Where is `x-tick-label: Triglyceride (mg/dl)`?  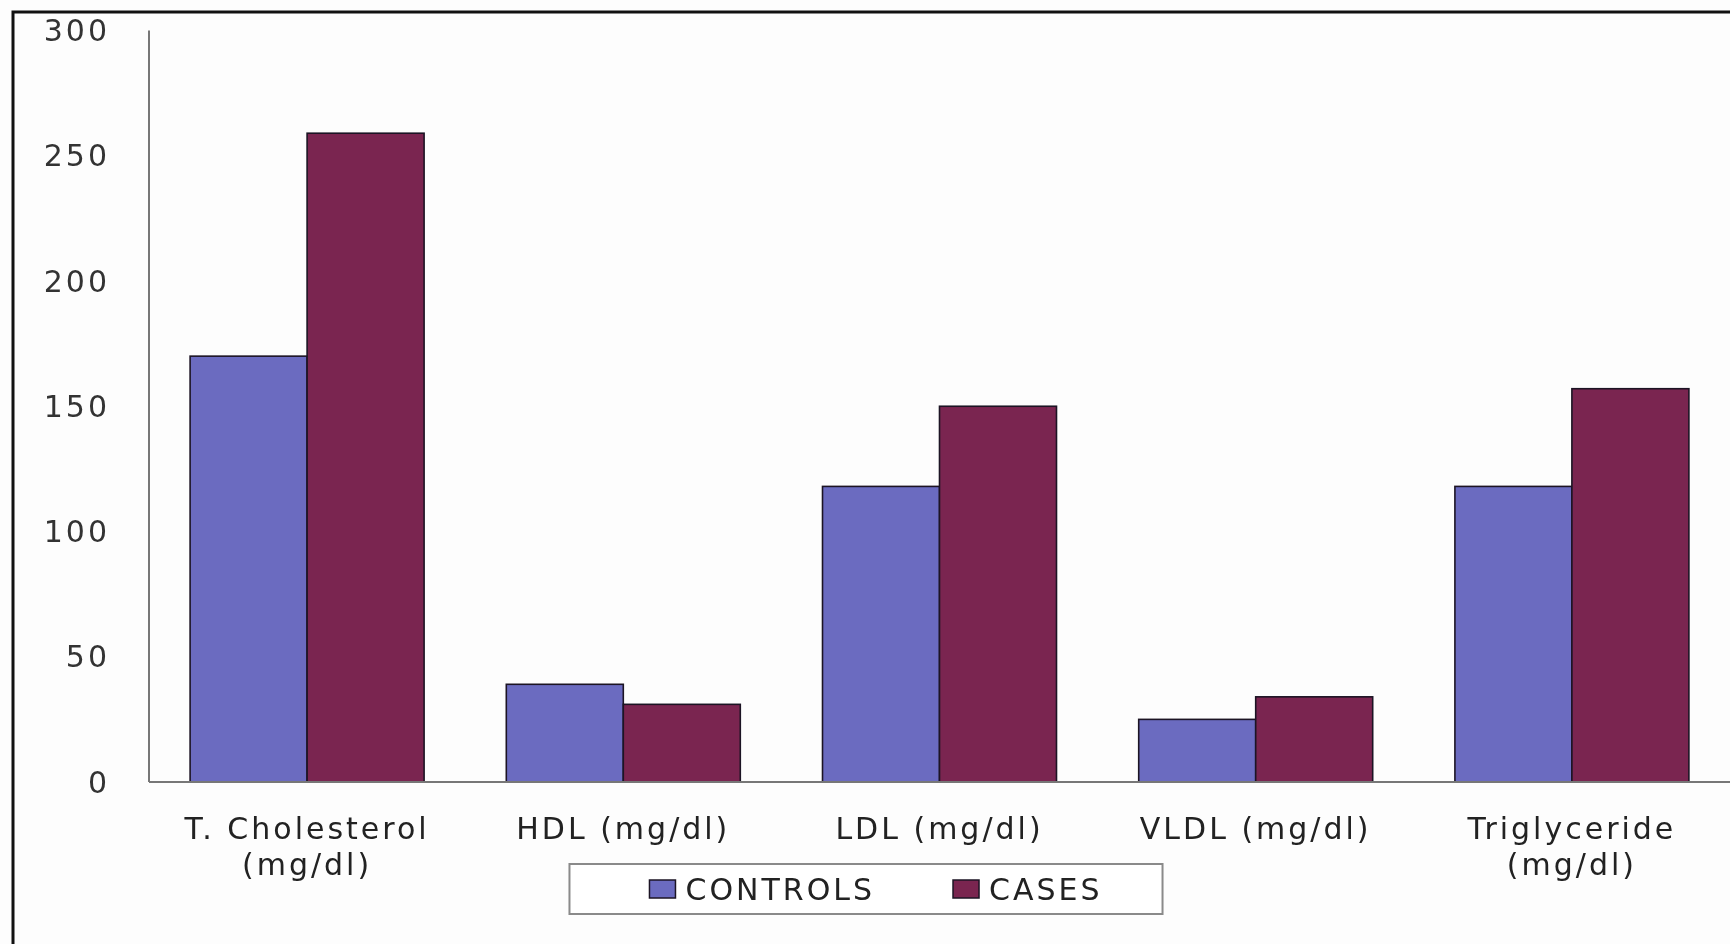 x-tick-label: Triglyceride (mg/dl) is located at coordinates (1571, 846).